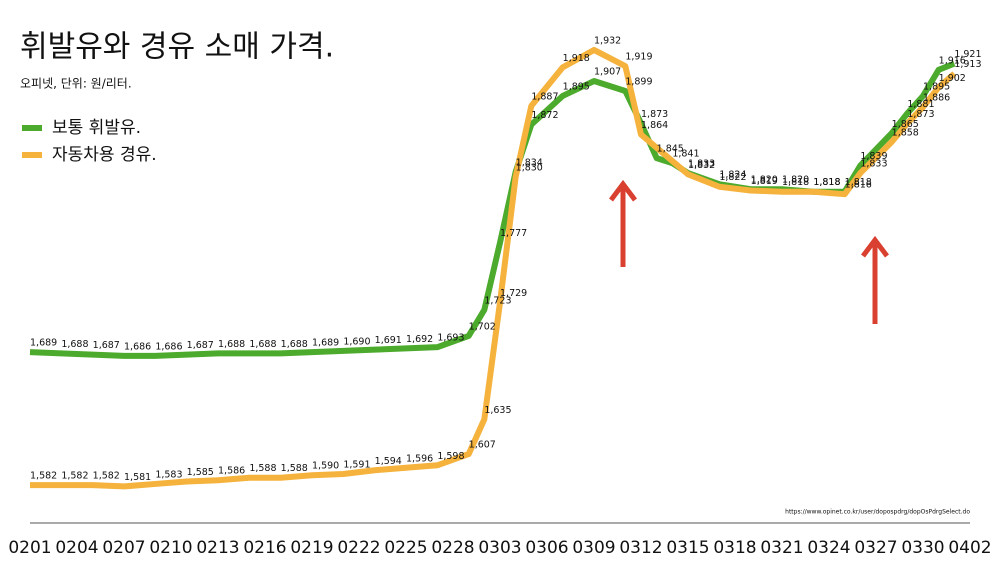  Describe the element at coordinates (177, 47) in the screenshot. I see `chart-title: 휘발유와 경유 소매 가격.` at that location.